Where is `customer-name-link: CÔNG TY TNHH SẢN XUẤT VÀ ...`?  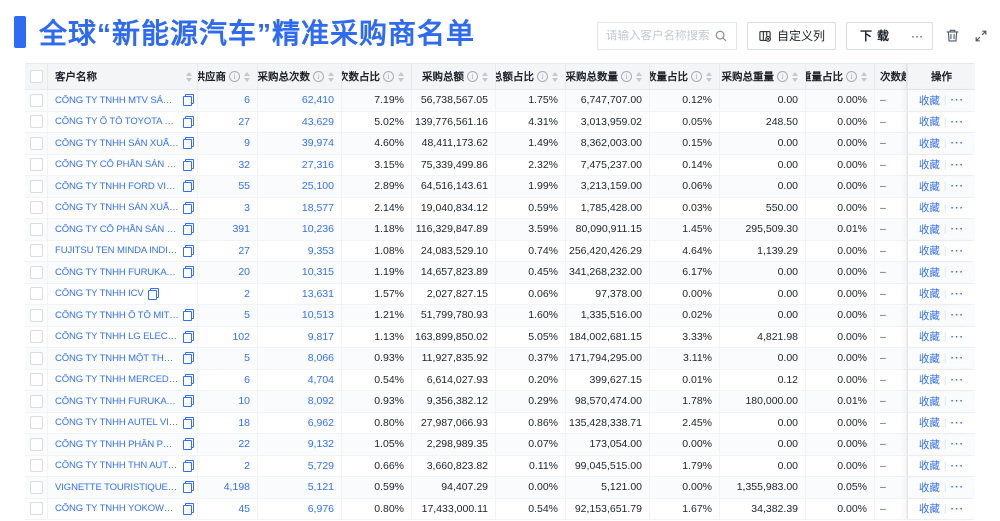 customer-name-link: CÔNG TY TNHH SẢN XUẤT VÀ ... is located at coordinates (117, 143).